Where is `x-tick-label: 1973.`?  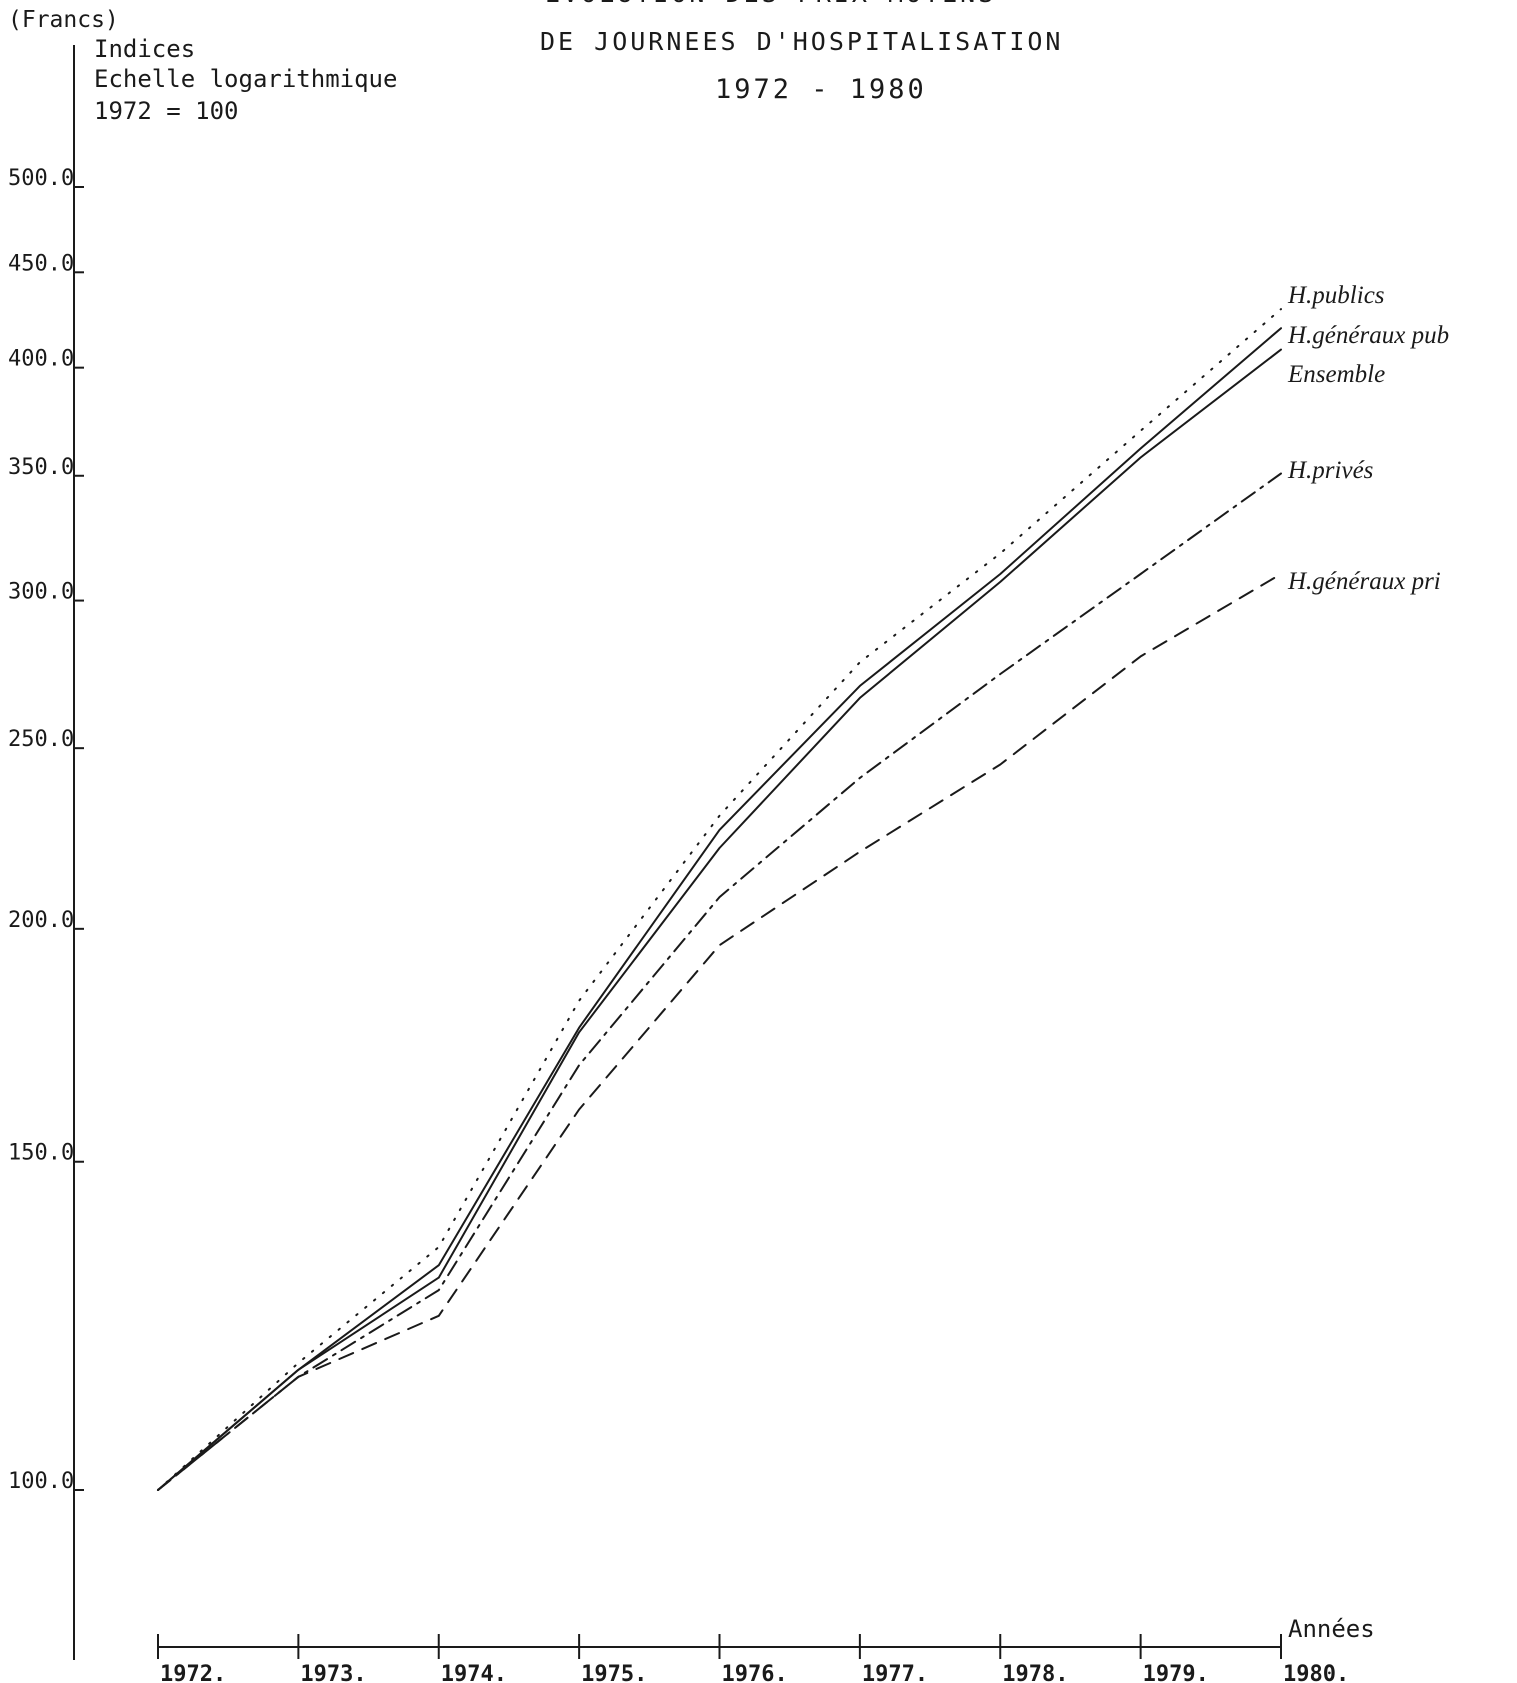
x-tick-label: 1973. is located at coordinates (333, 1672).